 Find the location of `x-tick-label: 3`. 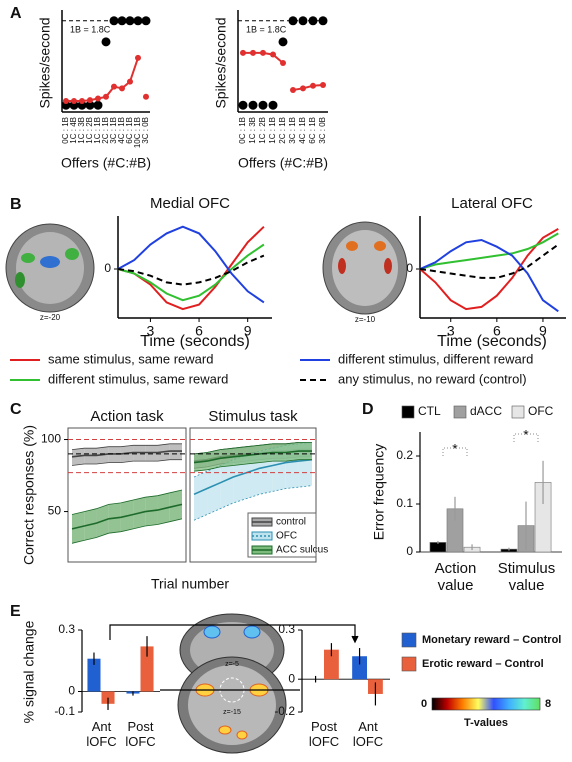

x-tick-label: 3 is located at coordinates (151, 331).